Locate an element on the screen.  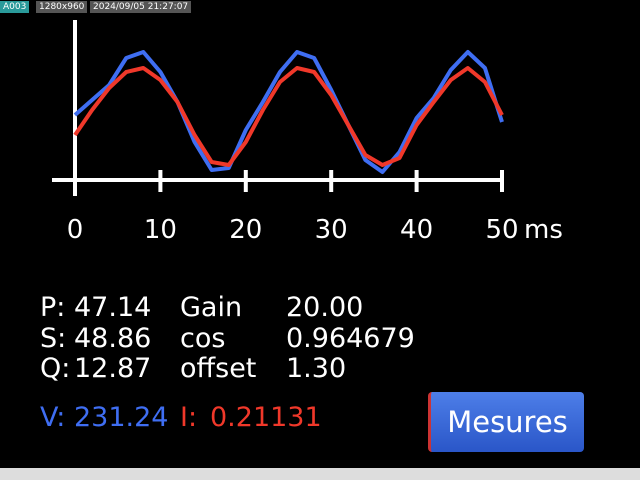
label-gain: Gain is located at coordinates (211, 307).